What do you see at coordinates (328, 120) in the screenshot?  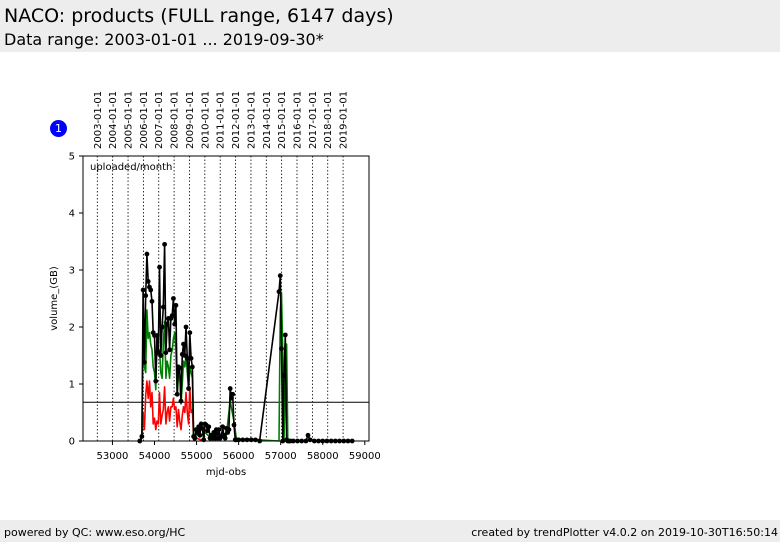 I see `top-tick-label: 2018-01-01` at bounding box center [328, 120].